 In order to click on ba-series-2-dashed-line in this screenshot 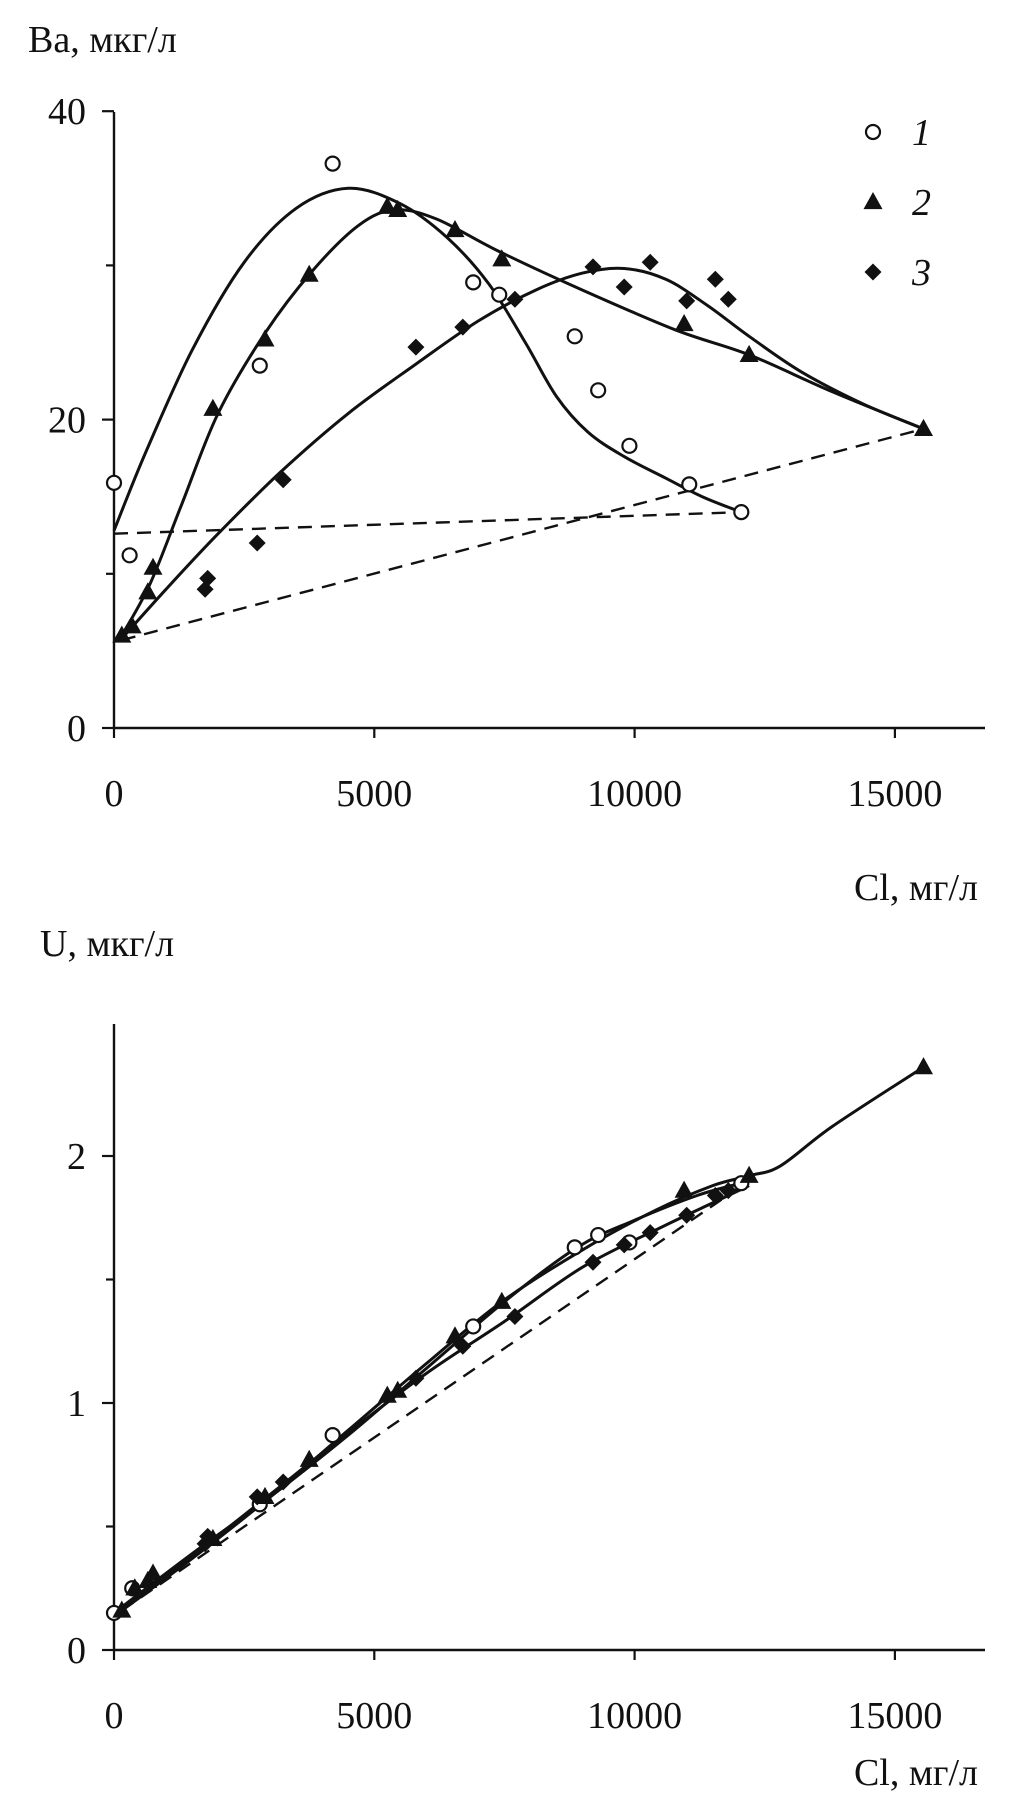, I will do `click(522, 534)`.